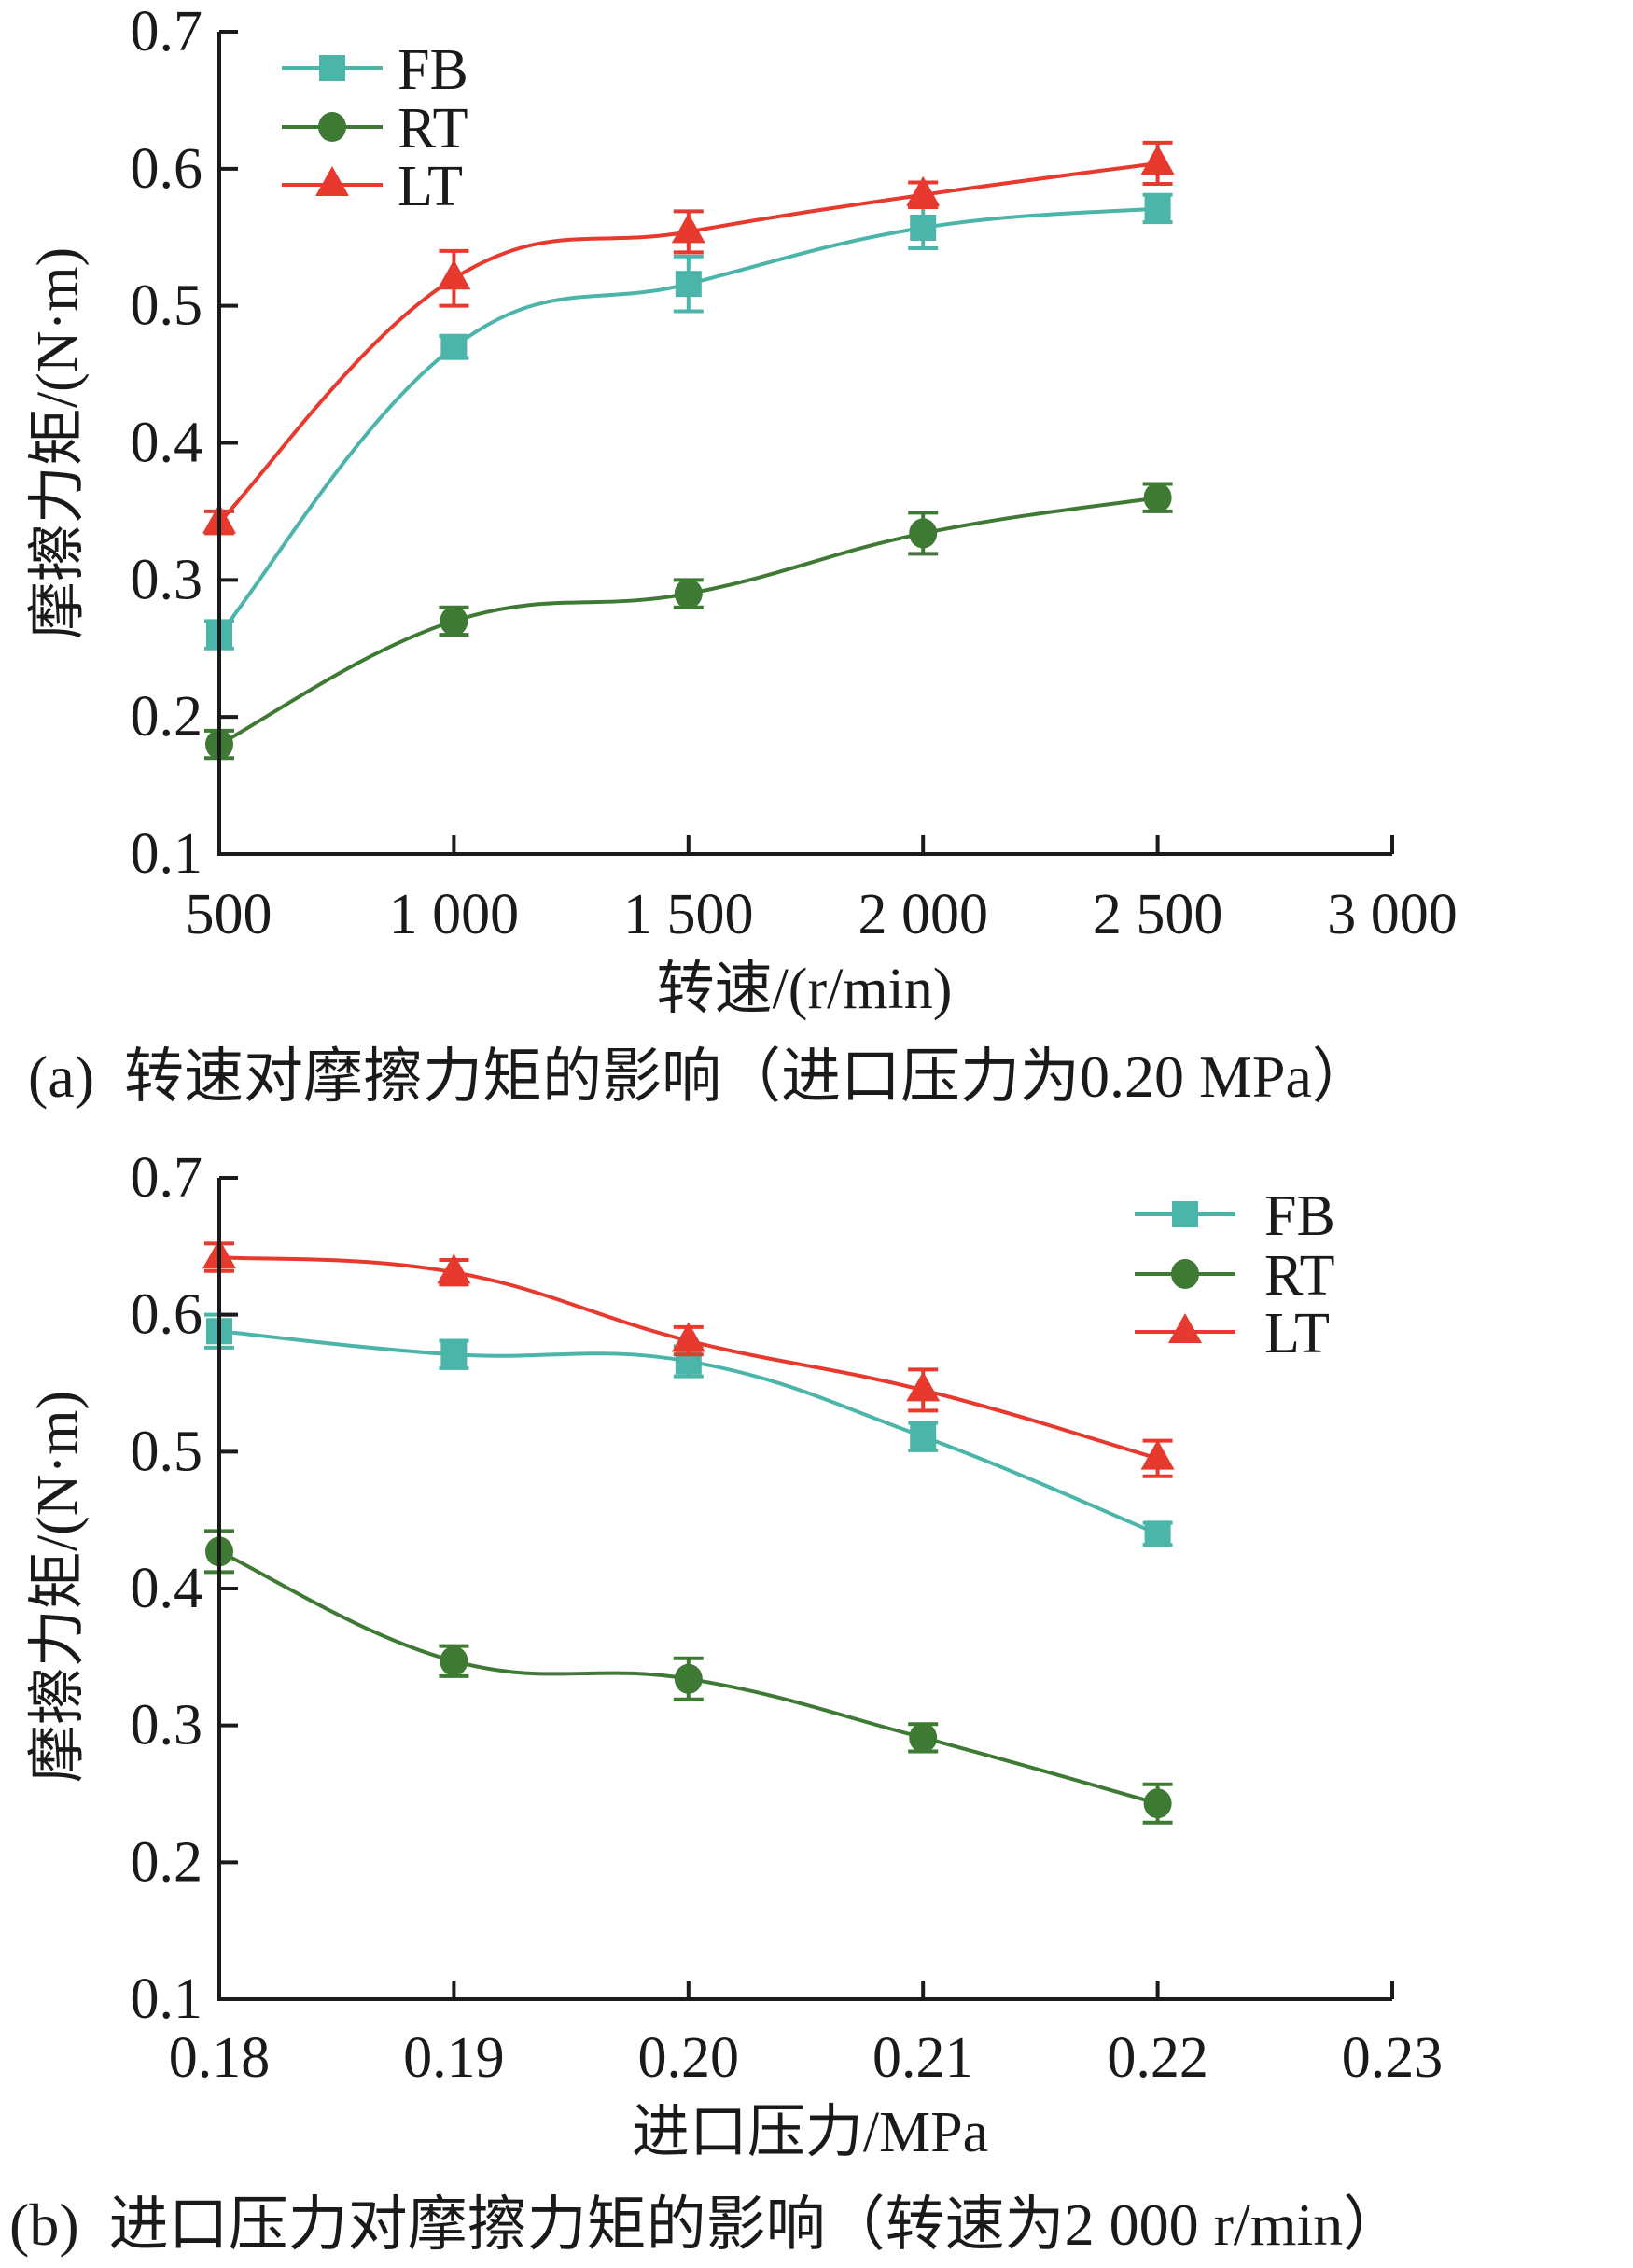 This screenshot has height=2268, width=1633. I want to click on chart-b-x-tick-label: 0.23, so click(1393, 2058).